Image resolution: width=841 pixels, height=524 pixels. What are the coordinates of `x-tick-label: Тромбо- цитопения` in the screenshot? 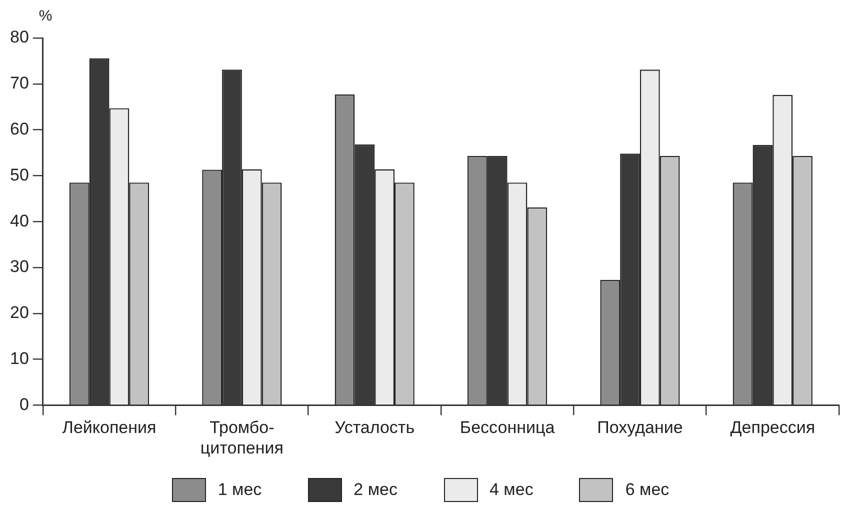 It's located at (242, 438).